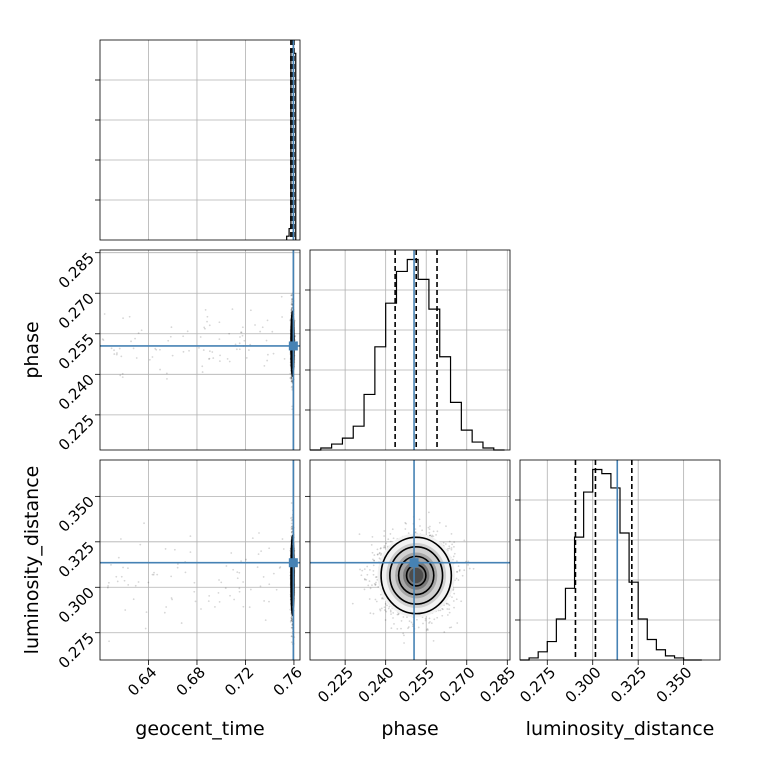  What do you see at coordinates (198, 560) in the screenshot?
I see `scatter-panel-geocent_time-luminosity_distance` at bounding box center [198, 560].